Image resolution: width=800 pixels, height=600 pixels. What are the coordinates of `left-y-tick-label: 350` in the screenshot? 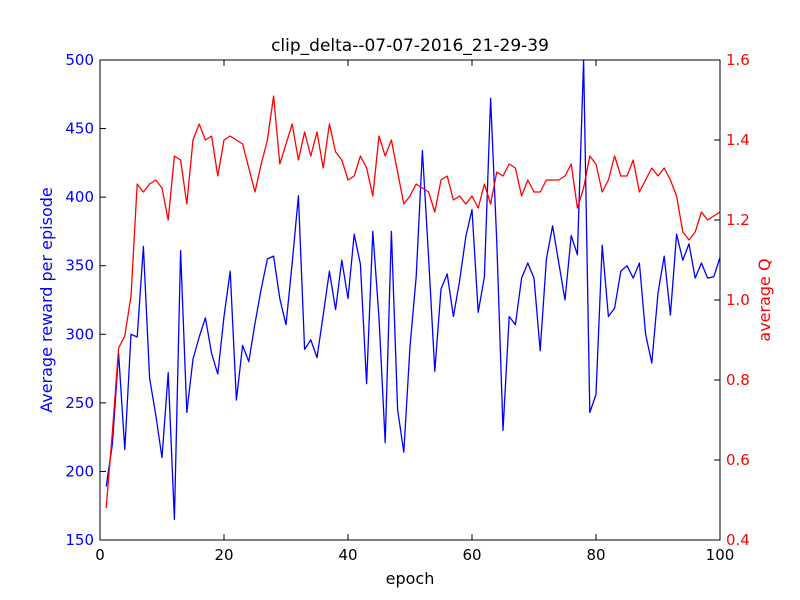 It's located at (79, 266).